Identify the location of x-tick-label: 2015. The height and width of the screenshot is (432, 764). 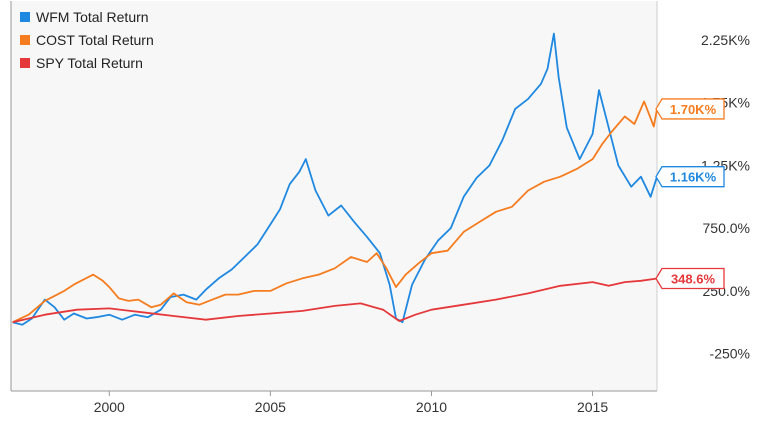
(592, 407).